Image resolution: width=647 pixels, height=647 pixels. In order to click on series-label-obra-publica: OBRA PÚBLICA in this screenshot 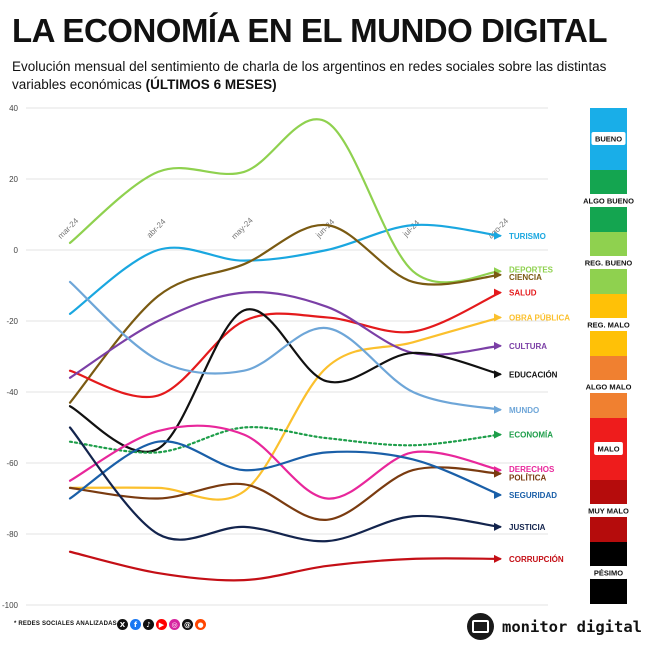, I will do `click(539, 317)`.